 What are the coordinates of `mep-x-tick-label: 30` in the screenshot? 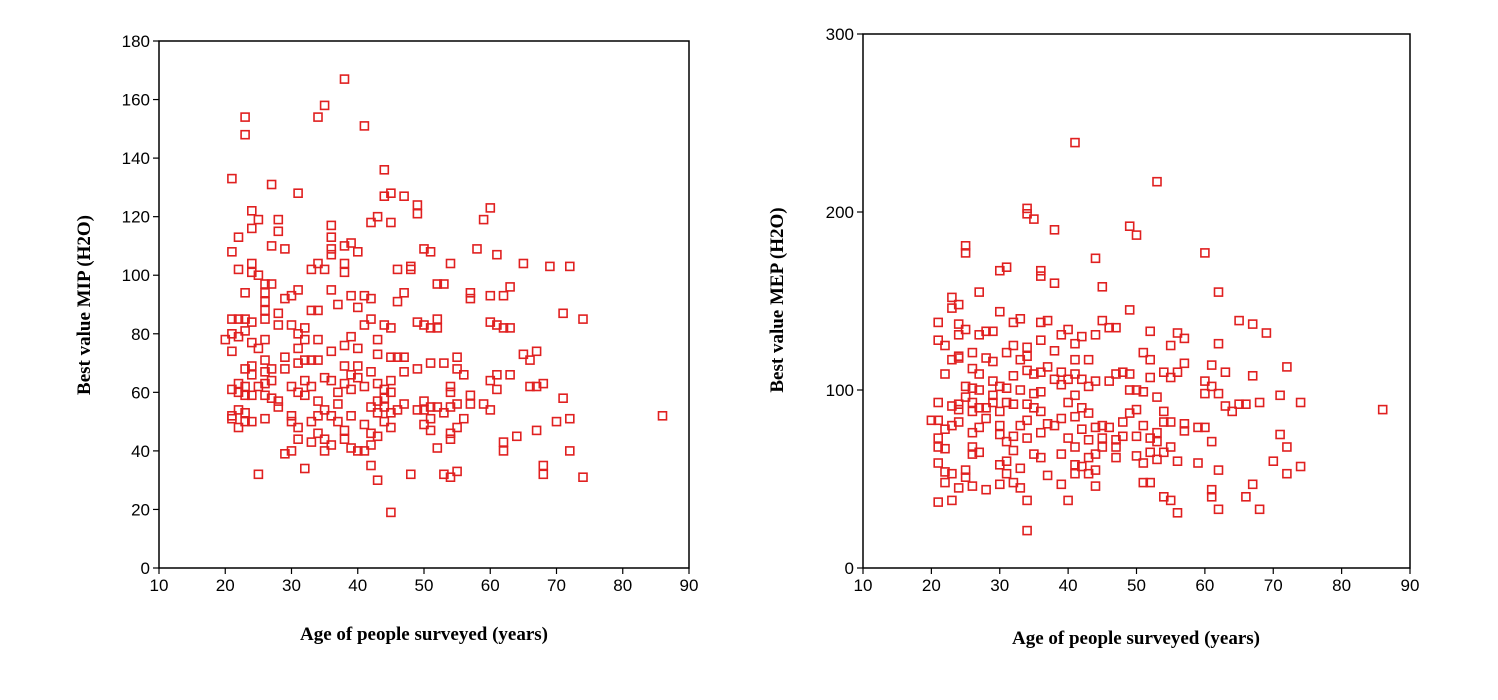 It's located at (999, 585).